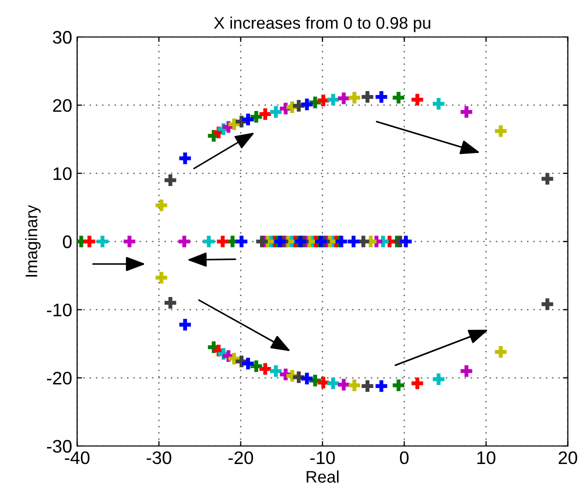 This screenshot has width=580, height=500. I want to click on y-tick-label: -20, so click(59, 378).